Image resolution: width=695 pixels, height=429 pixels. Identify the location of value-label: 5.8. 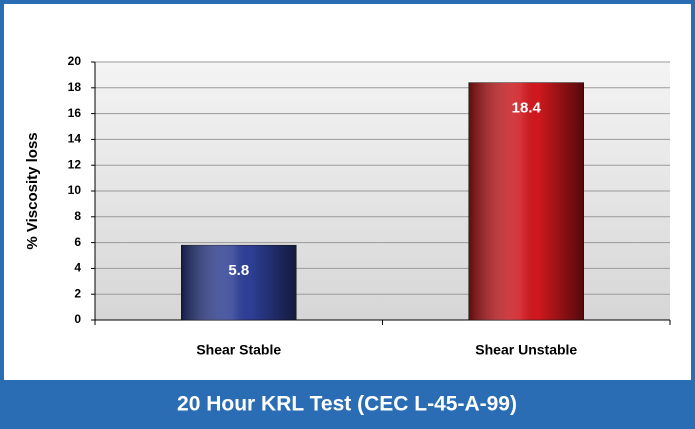
(238, 270).